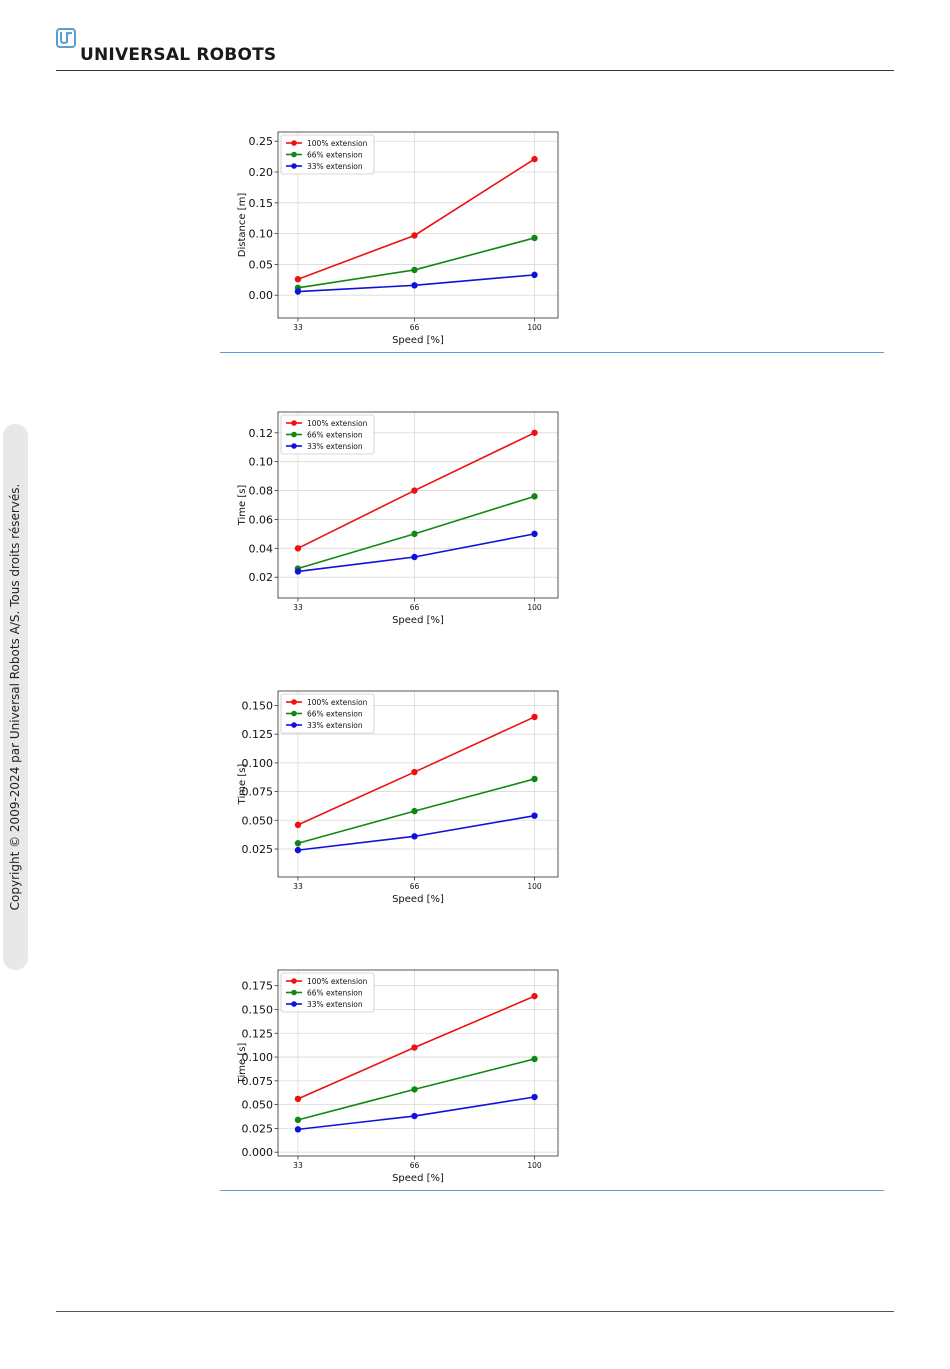  I want to click on section-separator, so click(552, 1190).